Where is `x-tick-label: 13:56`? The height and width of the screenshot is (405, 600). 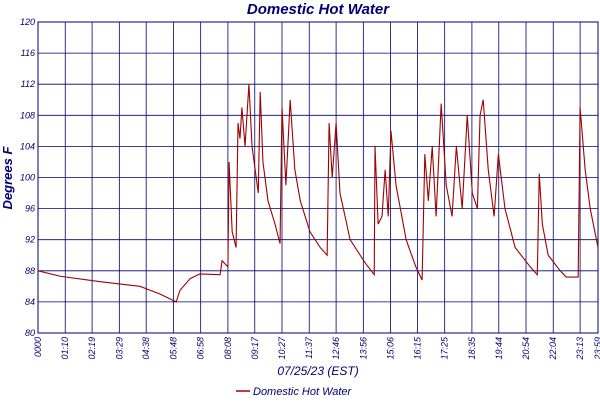 x-tick-label: 13:56 is located at coordinates (363, 348).